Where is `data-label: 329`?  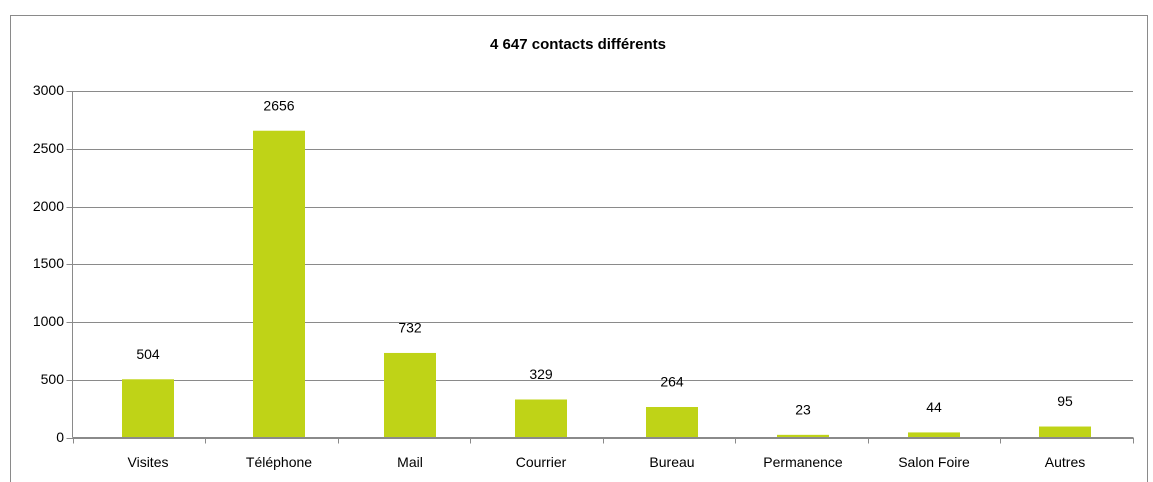
data-label: 329 is located at coordinates (541, 374).